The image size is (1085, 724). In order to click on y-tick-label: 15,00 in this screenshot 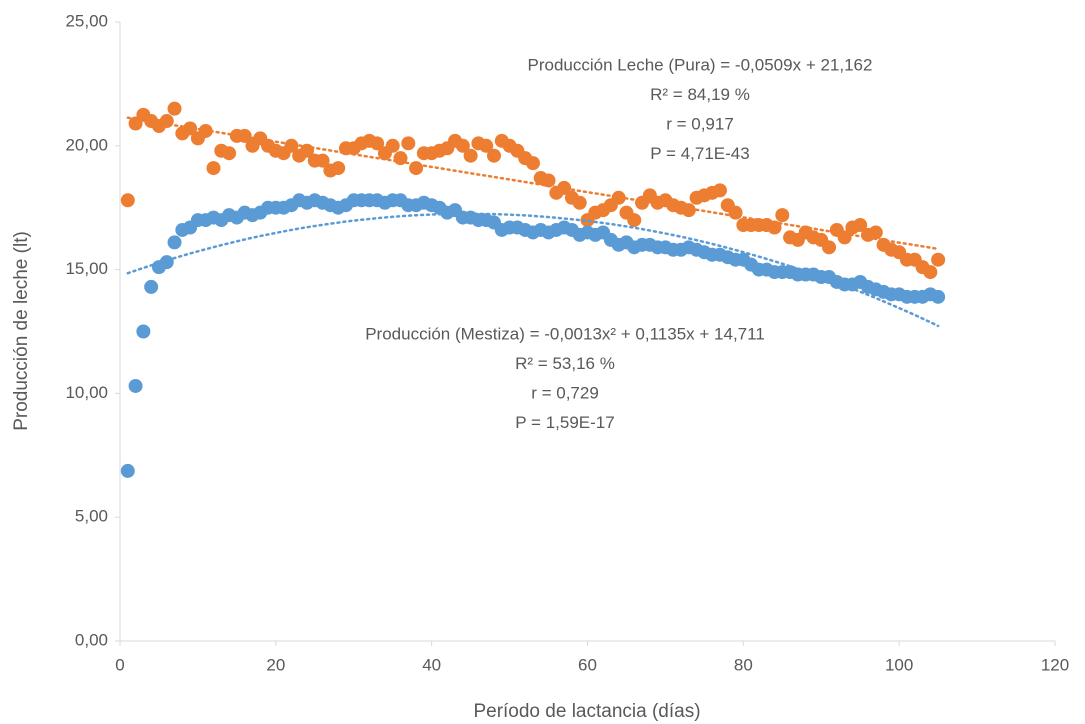, I will do `click(86, 268)`.